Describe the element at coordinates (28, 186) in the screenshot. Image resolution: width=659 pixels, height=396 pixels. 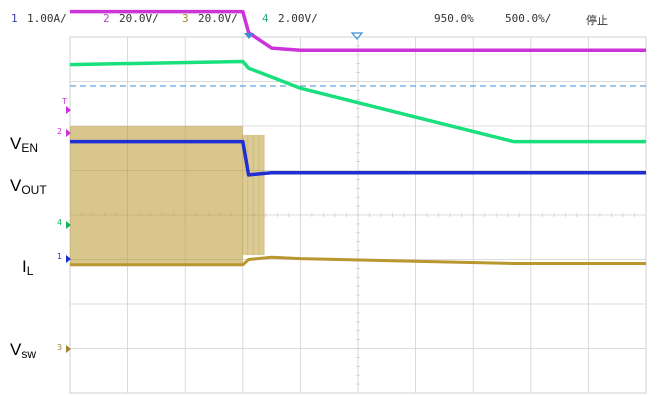
I see `label-v-out: VOUT` at that location.